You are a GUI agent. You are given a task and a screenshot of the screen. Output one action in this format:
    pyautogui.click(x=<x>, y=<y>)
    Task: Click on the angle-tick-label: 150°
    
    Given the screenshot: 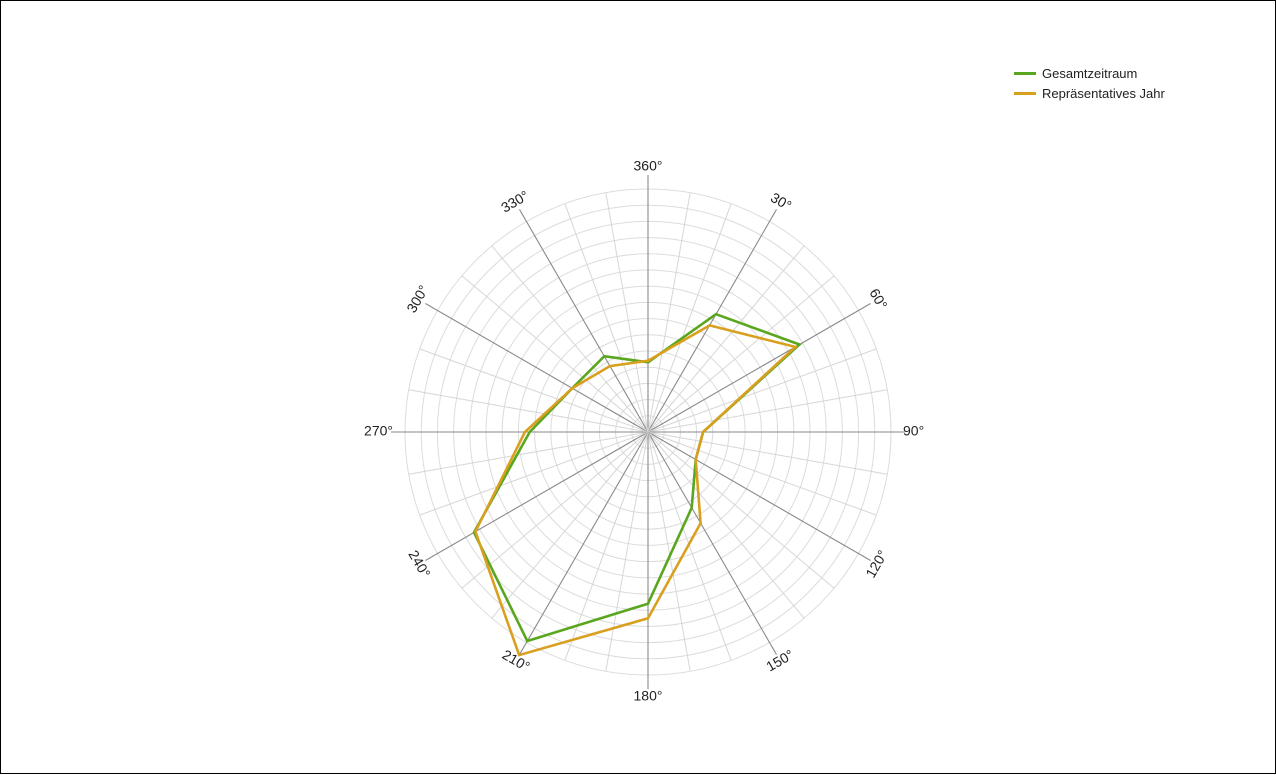 What is the action you would take?
    pyautogui.click(x=779, y=660)
    